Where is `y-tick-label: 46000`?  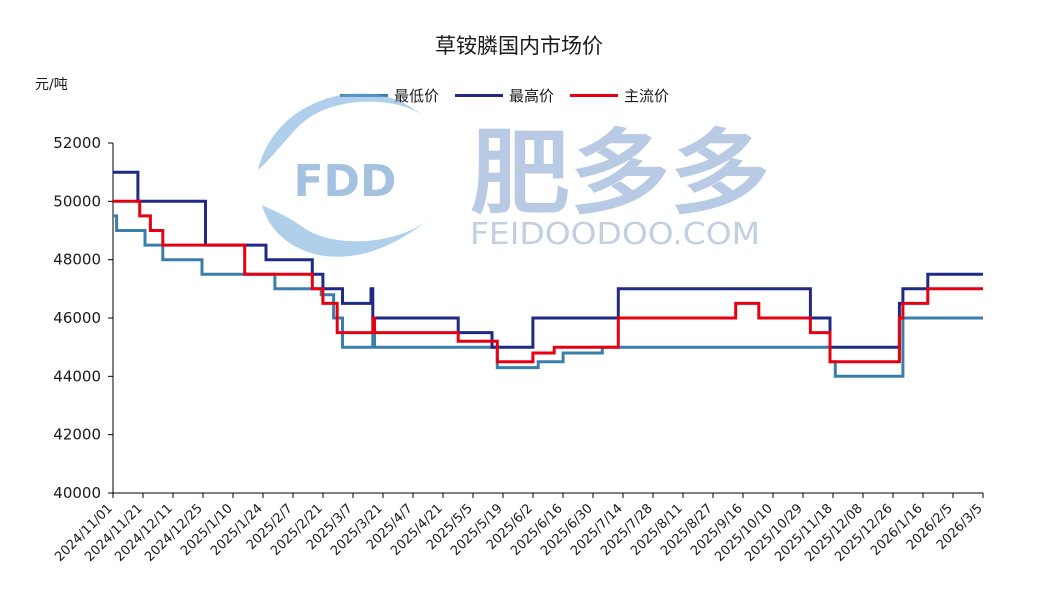 y-tick-label: 46000 is located at coordinates (77, 318).